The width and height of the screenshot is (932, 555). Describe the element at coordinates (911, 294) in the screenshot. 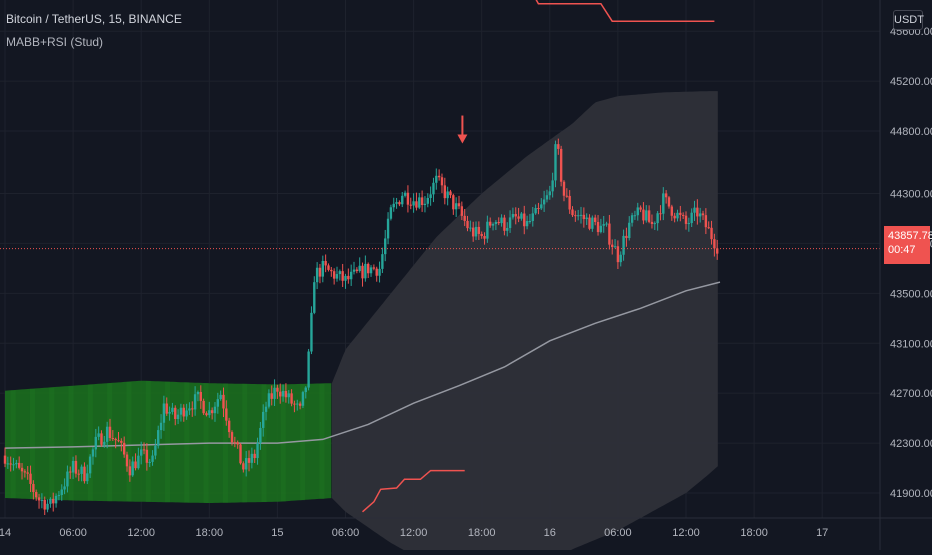

I see `y-tick-label: 43500.00` at that location.